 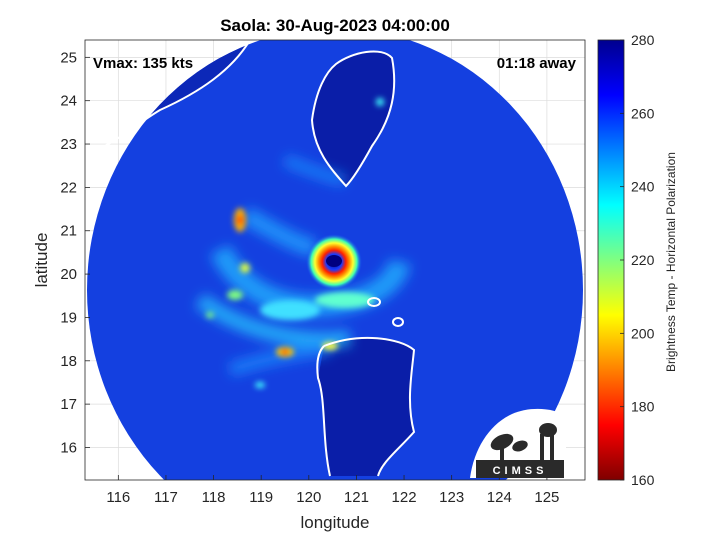 I want to click on y-tick-label: 25, so click(x=68, y=57).